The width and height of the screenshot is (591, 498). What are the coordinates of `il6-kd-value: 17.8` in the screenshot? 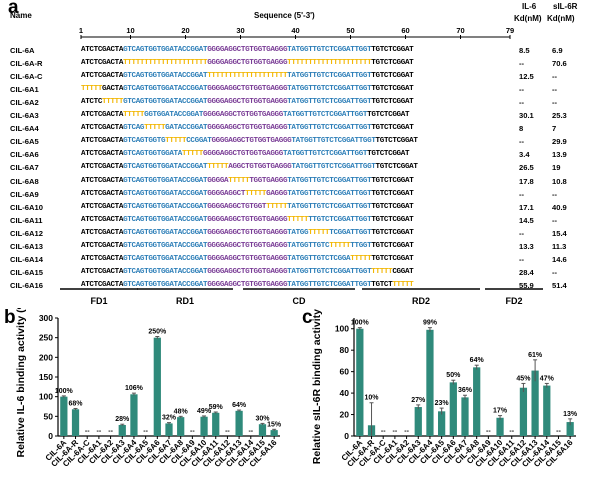 It's located at (526, 181).